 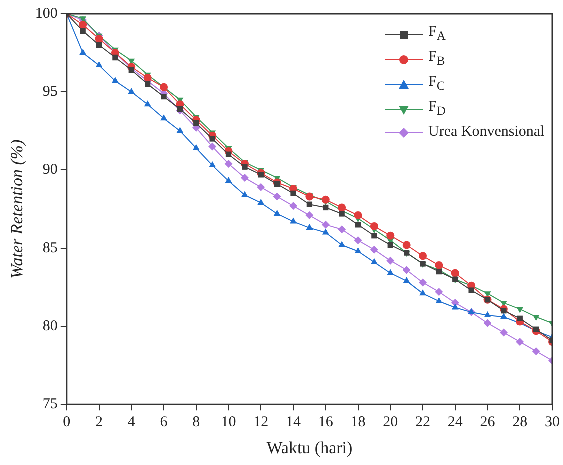 I want to click on x-tick-label: 16, so click(x=326, y=422).